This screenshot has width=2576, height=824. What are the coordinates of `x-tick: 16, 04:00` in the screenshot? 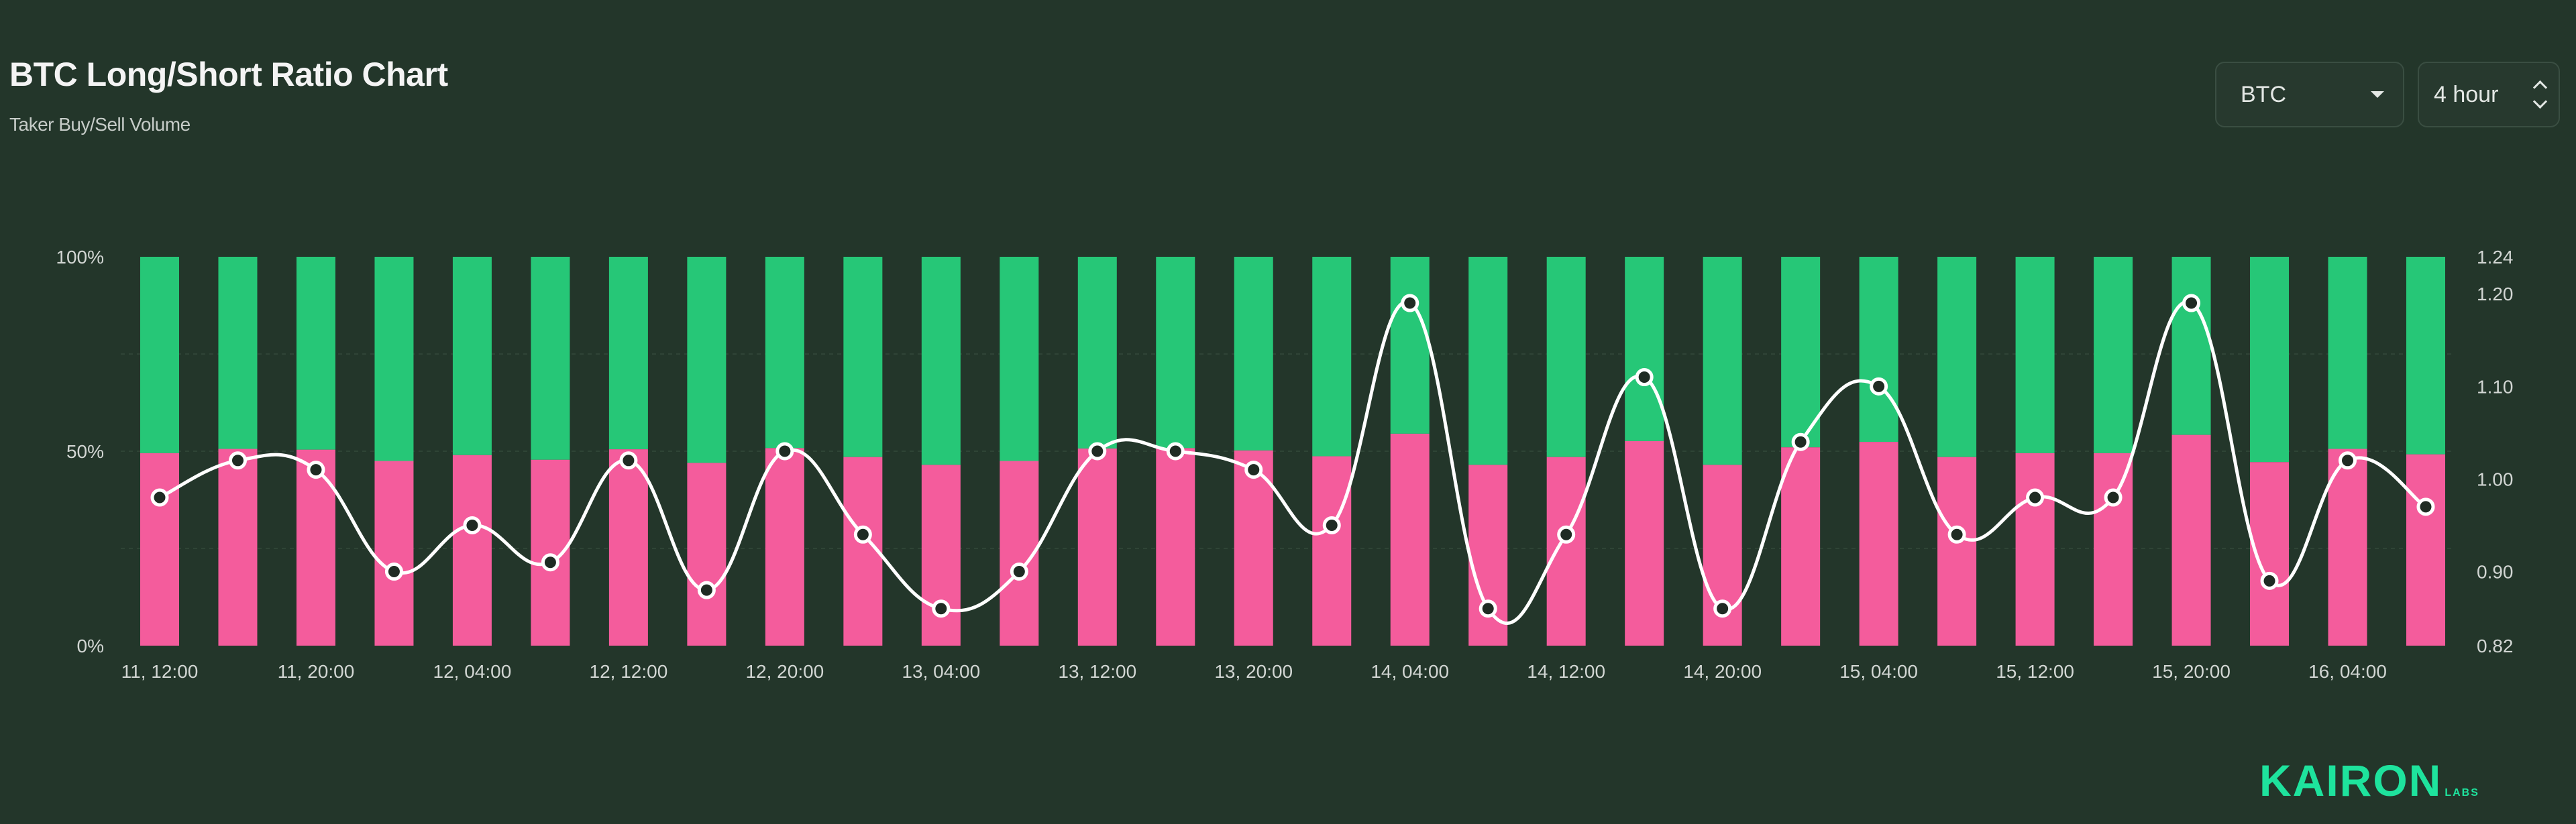 It's located at (2347, 671).